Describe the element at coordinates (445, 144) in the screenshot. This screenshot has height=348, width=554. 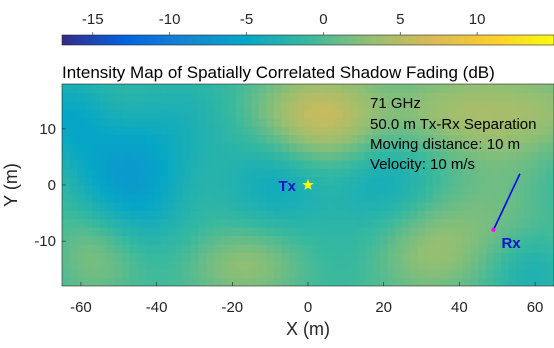
I see `annotation-moving-distance: Moving distance: 10 m` at that location.